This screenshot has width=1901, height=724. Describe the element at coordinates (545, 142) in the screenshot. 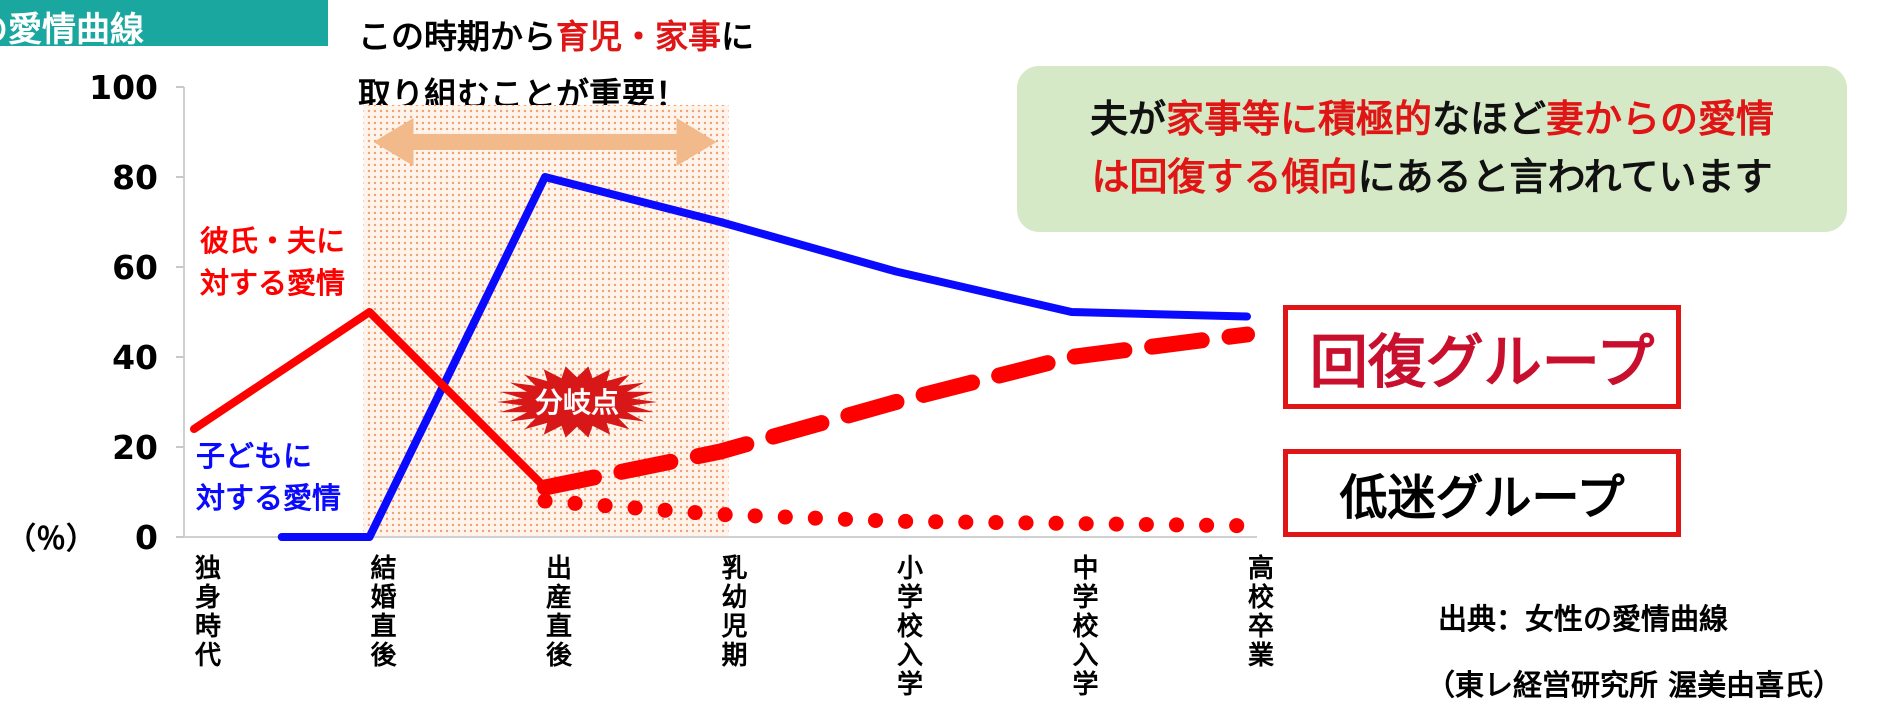

I see `period-arrow` at that location.